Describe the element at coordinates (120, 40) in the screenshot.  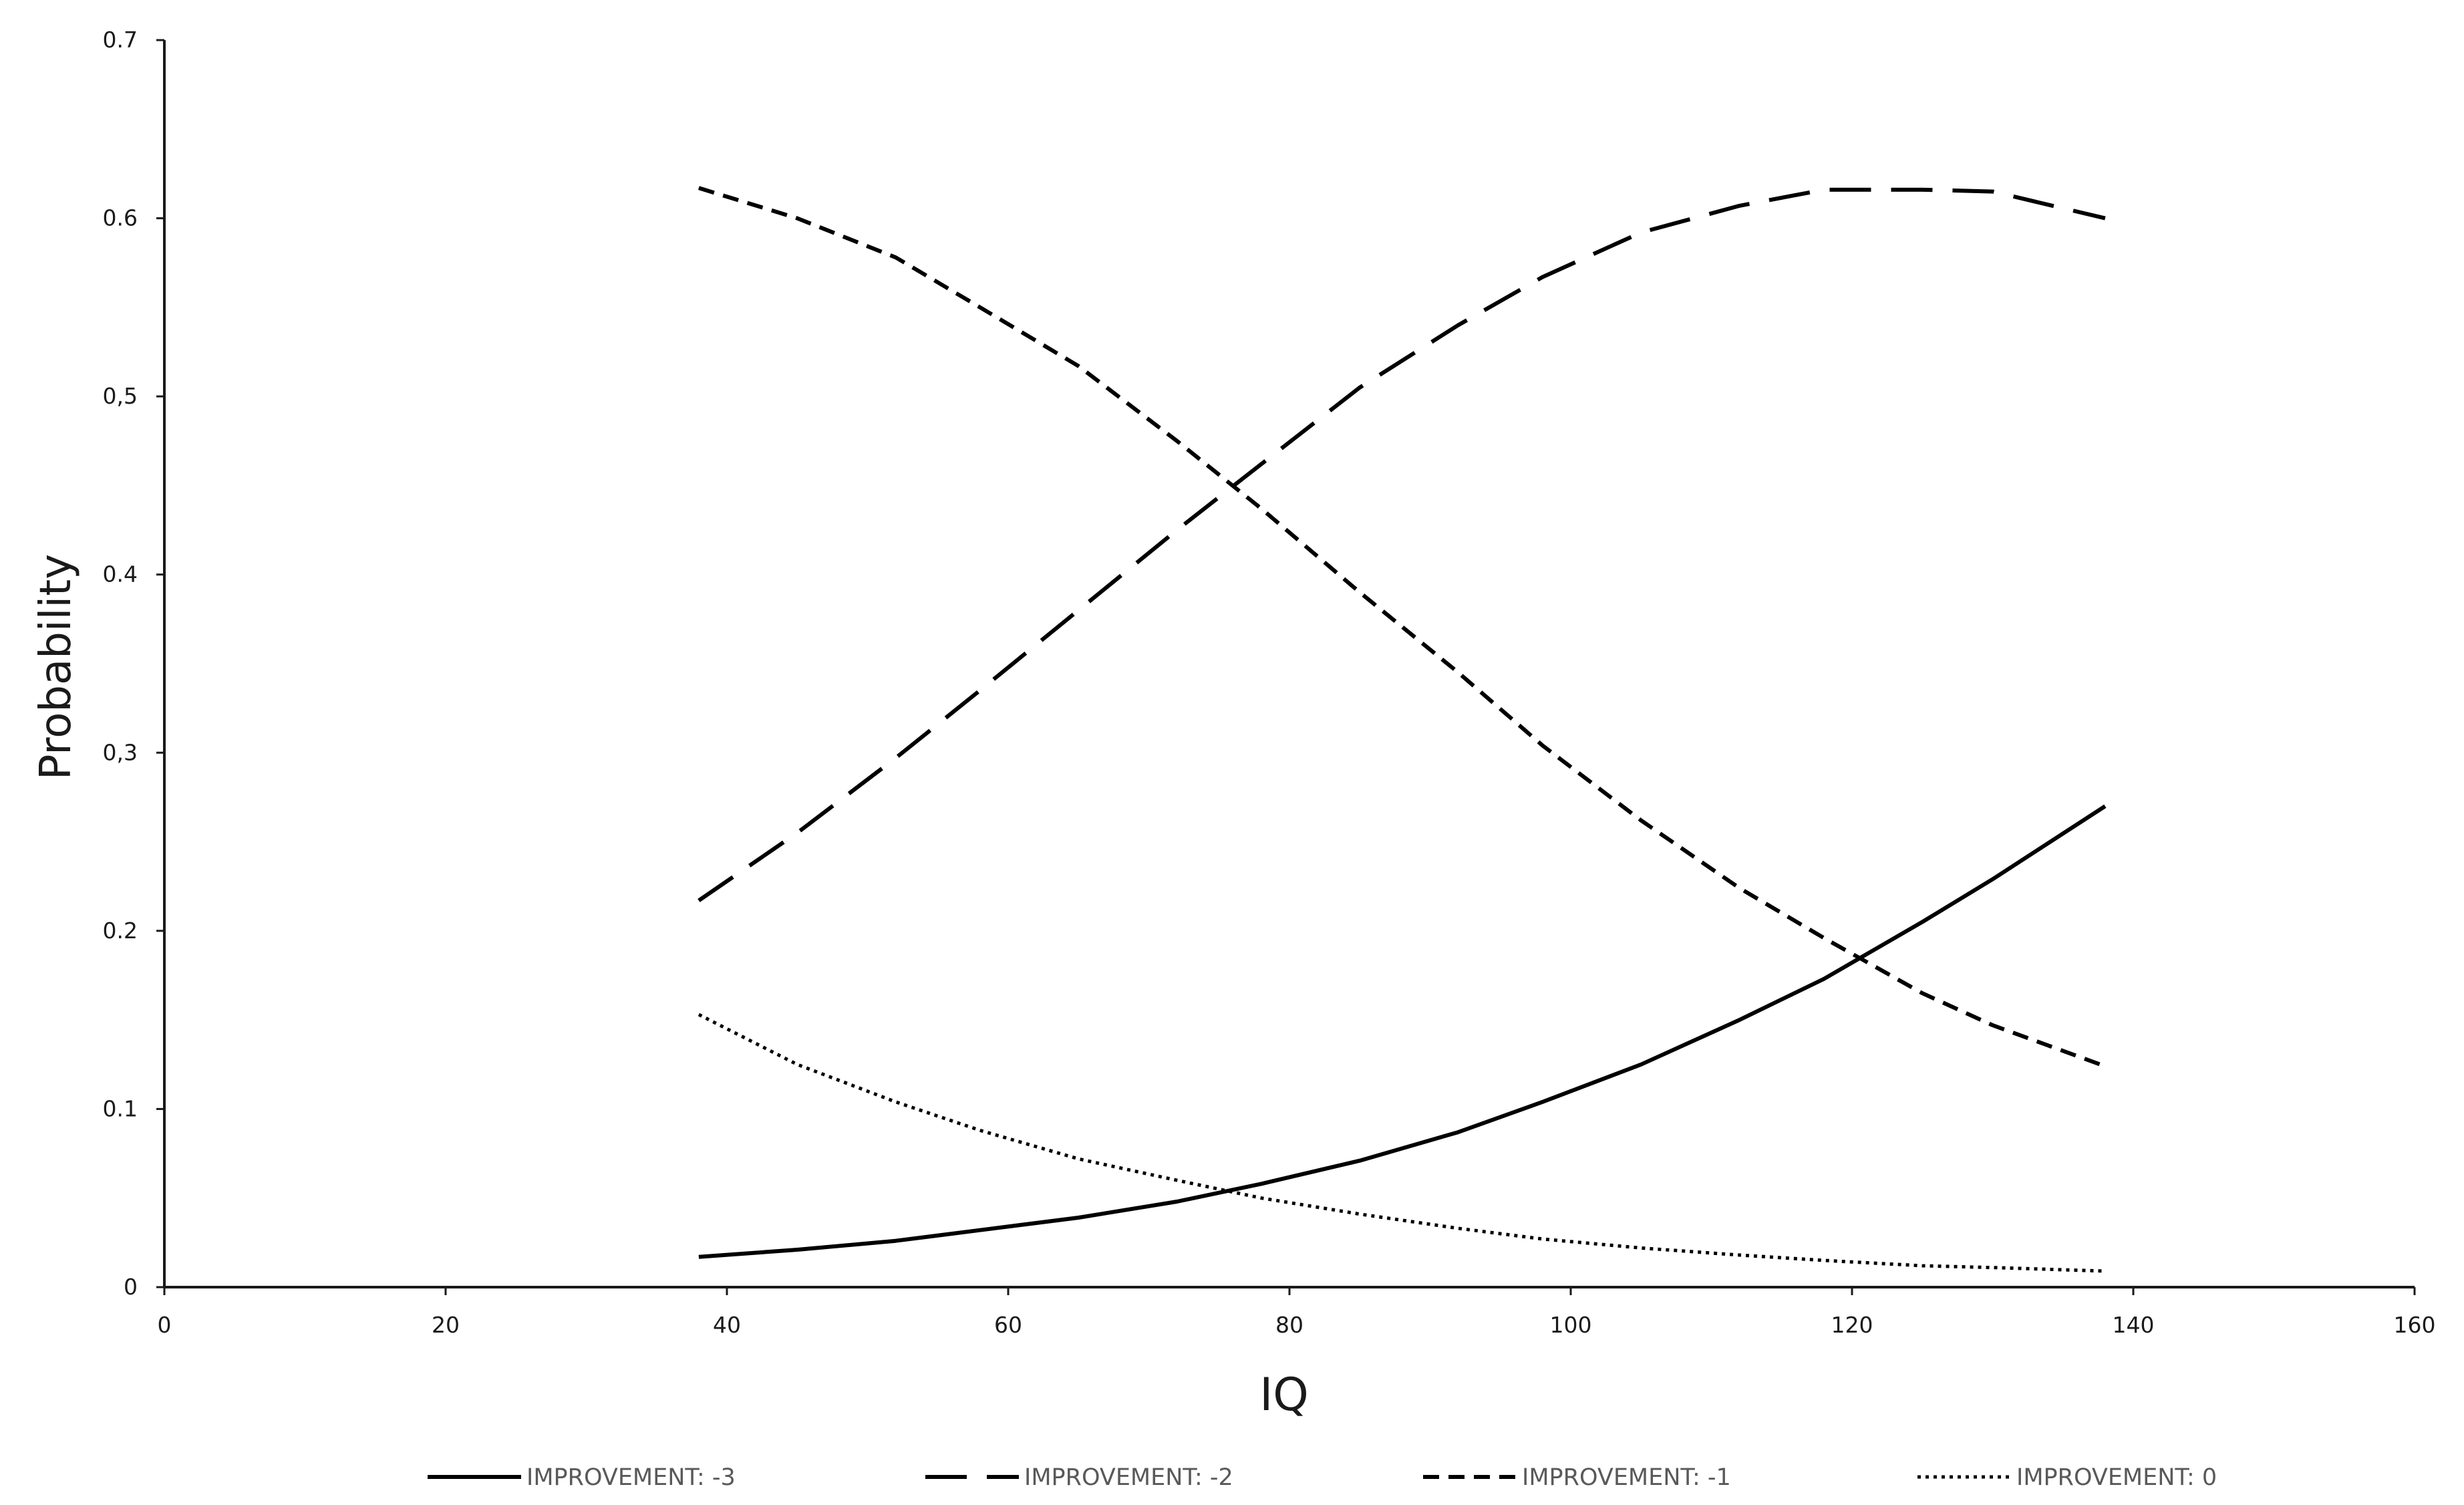
I see `y-tick-label: 0.7` at that location.